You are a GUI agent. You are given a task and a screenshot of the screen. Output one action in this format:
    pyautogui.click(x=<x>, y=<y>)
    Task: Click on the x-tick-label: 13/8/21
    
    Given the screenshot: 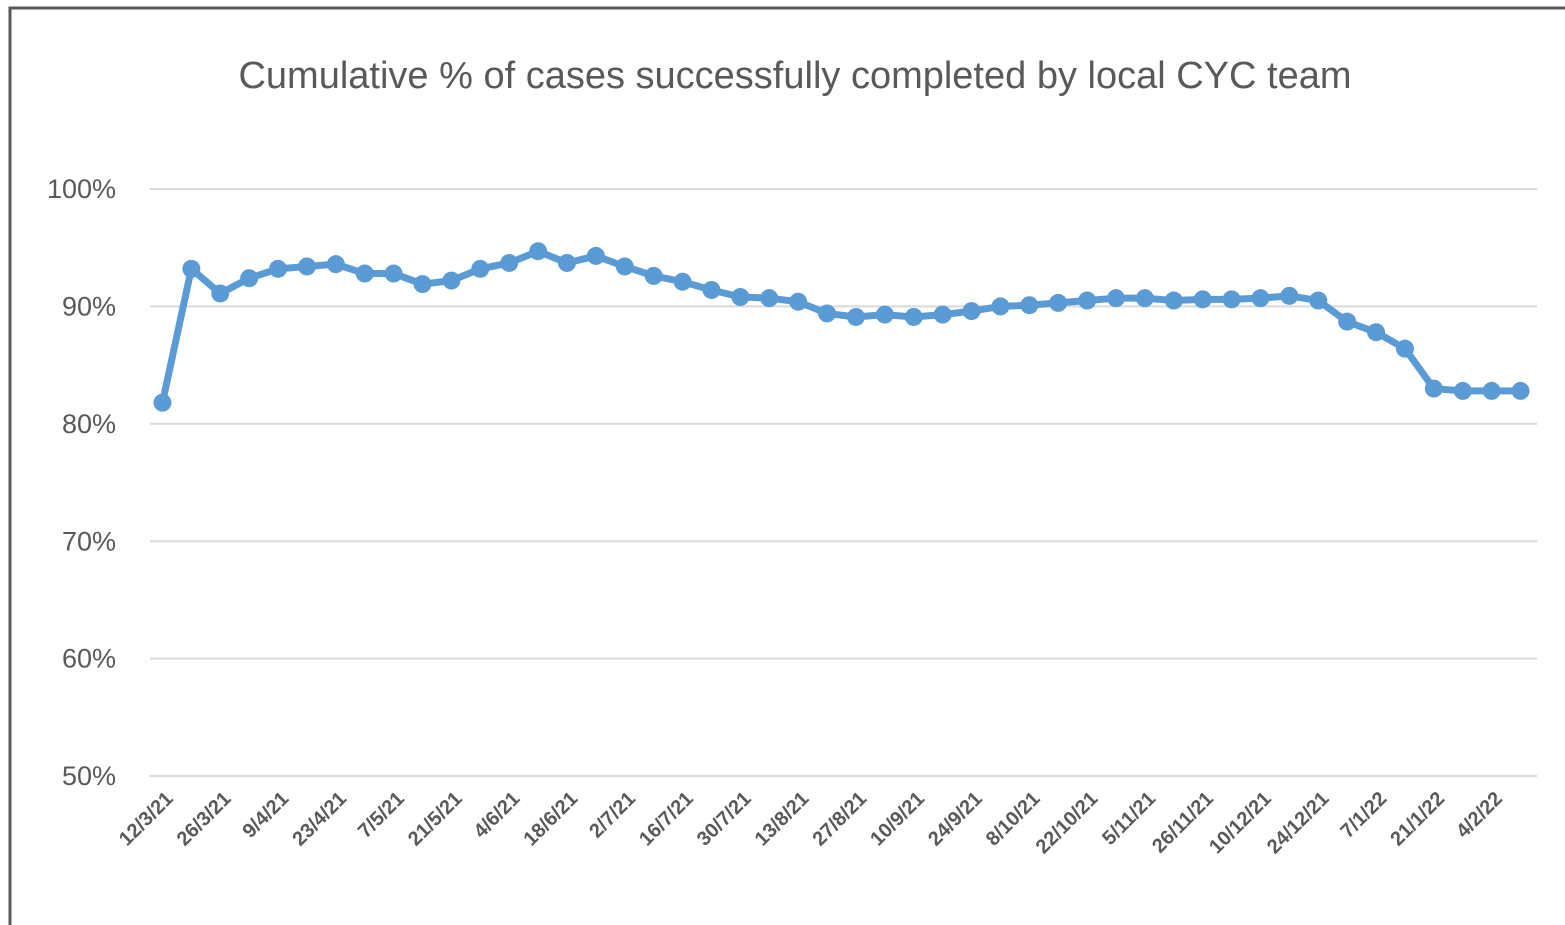 What is the action you would take?
    pyautogui.click(x=782, y=819)
    